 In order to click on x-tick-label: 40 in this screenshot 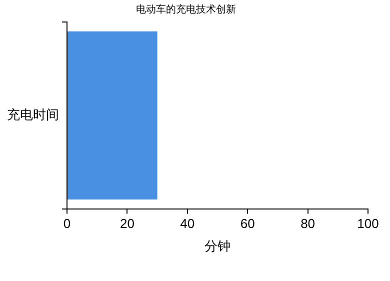, I will do `click(187, 224)`.